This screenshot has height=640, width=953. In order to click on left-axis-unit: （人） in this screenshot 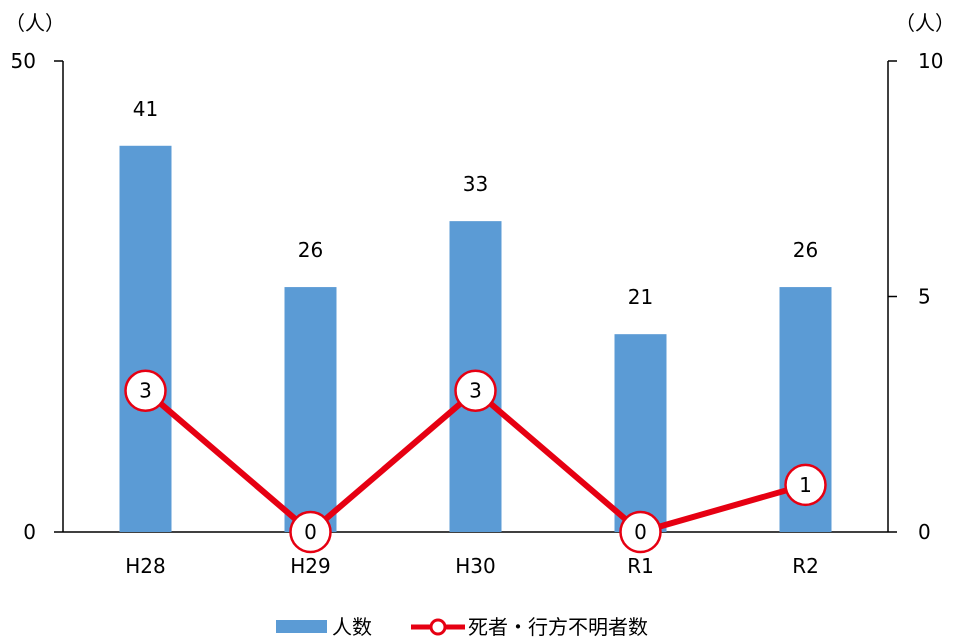, I will do `click(35, 23)`.